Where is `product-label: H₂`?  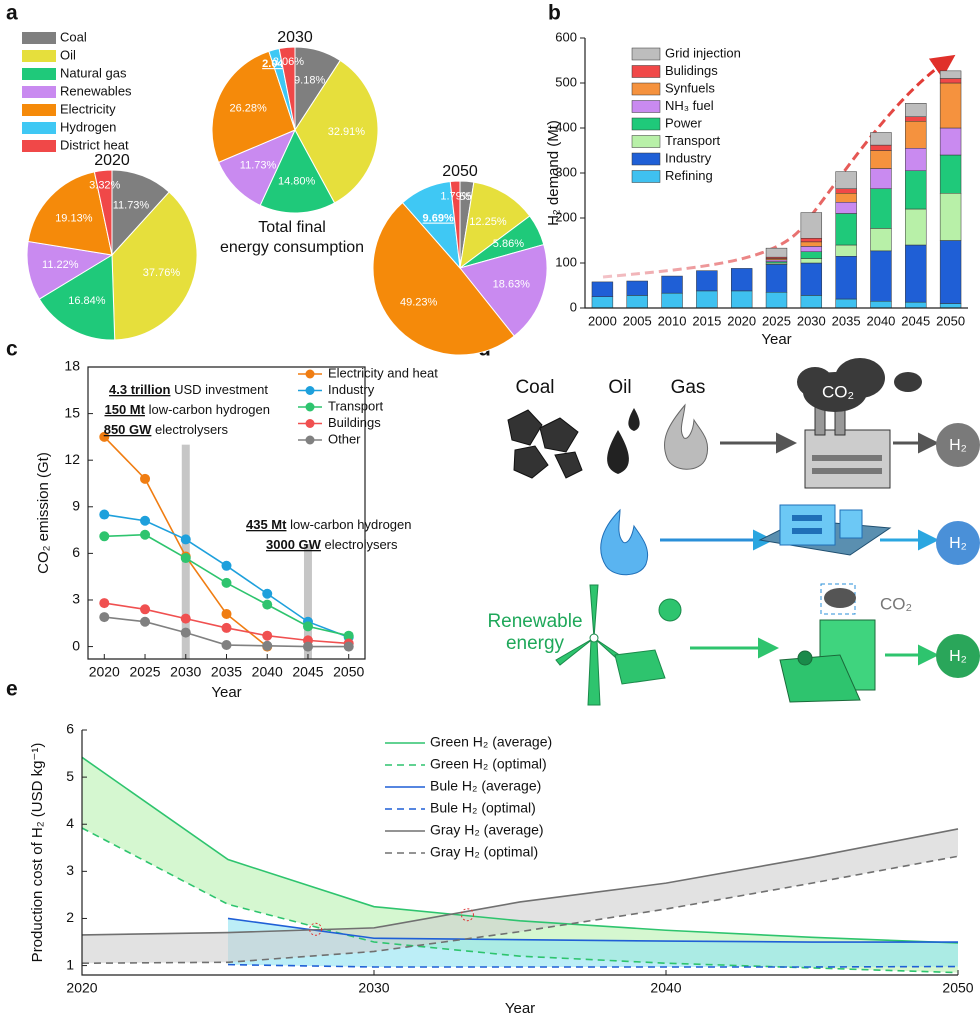
product-label: H₂ is located at coordinates (958, 656).